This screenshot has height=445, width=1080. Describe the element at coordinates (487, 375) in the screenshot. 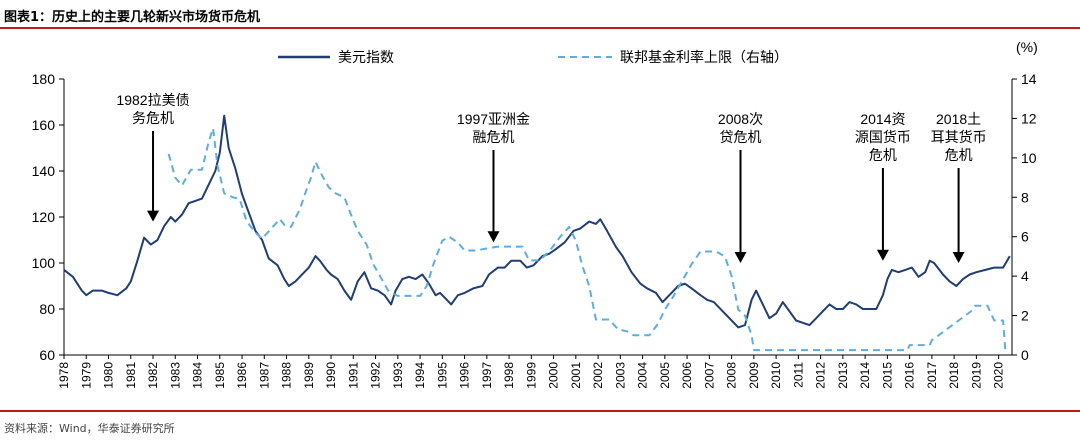

I see `x-tick-label: 1997` at that location.